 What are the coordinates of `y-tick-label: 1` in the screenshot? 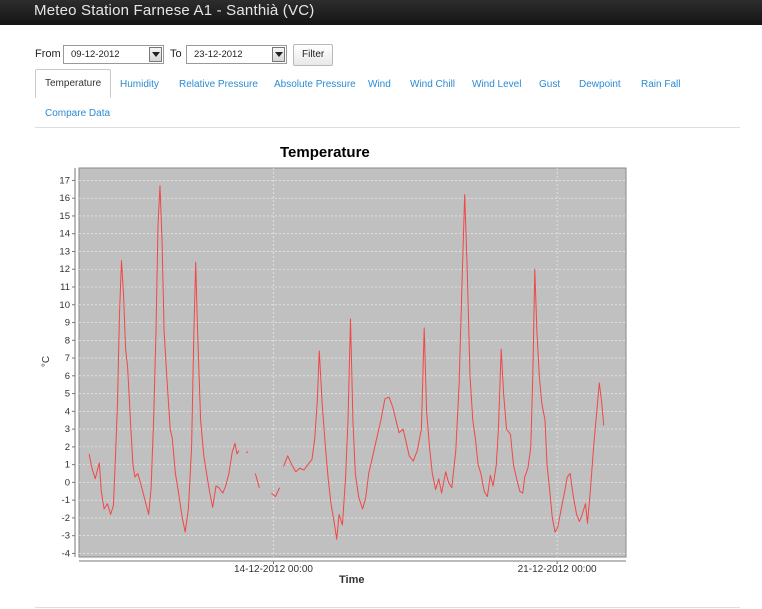 It's located at (67, 465).